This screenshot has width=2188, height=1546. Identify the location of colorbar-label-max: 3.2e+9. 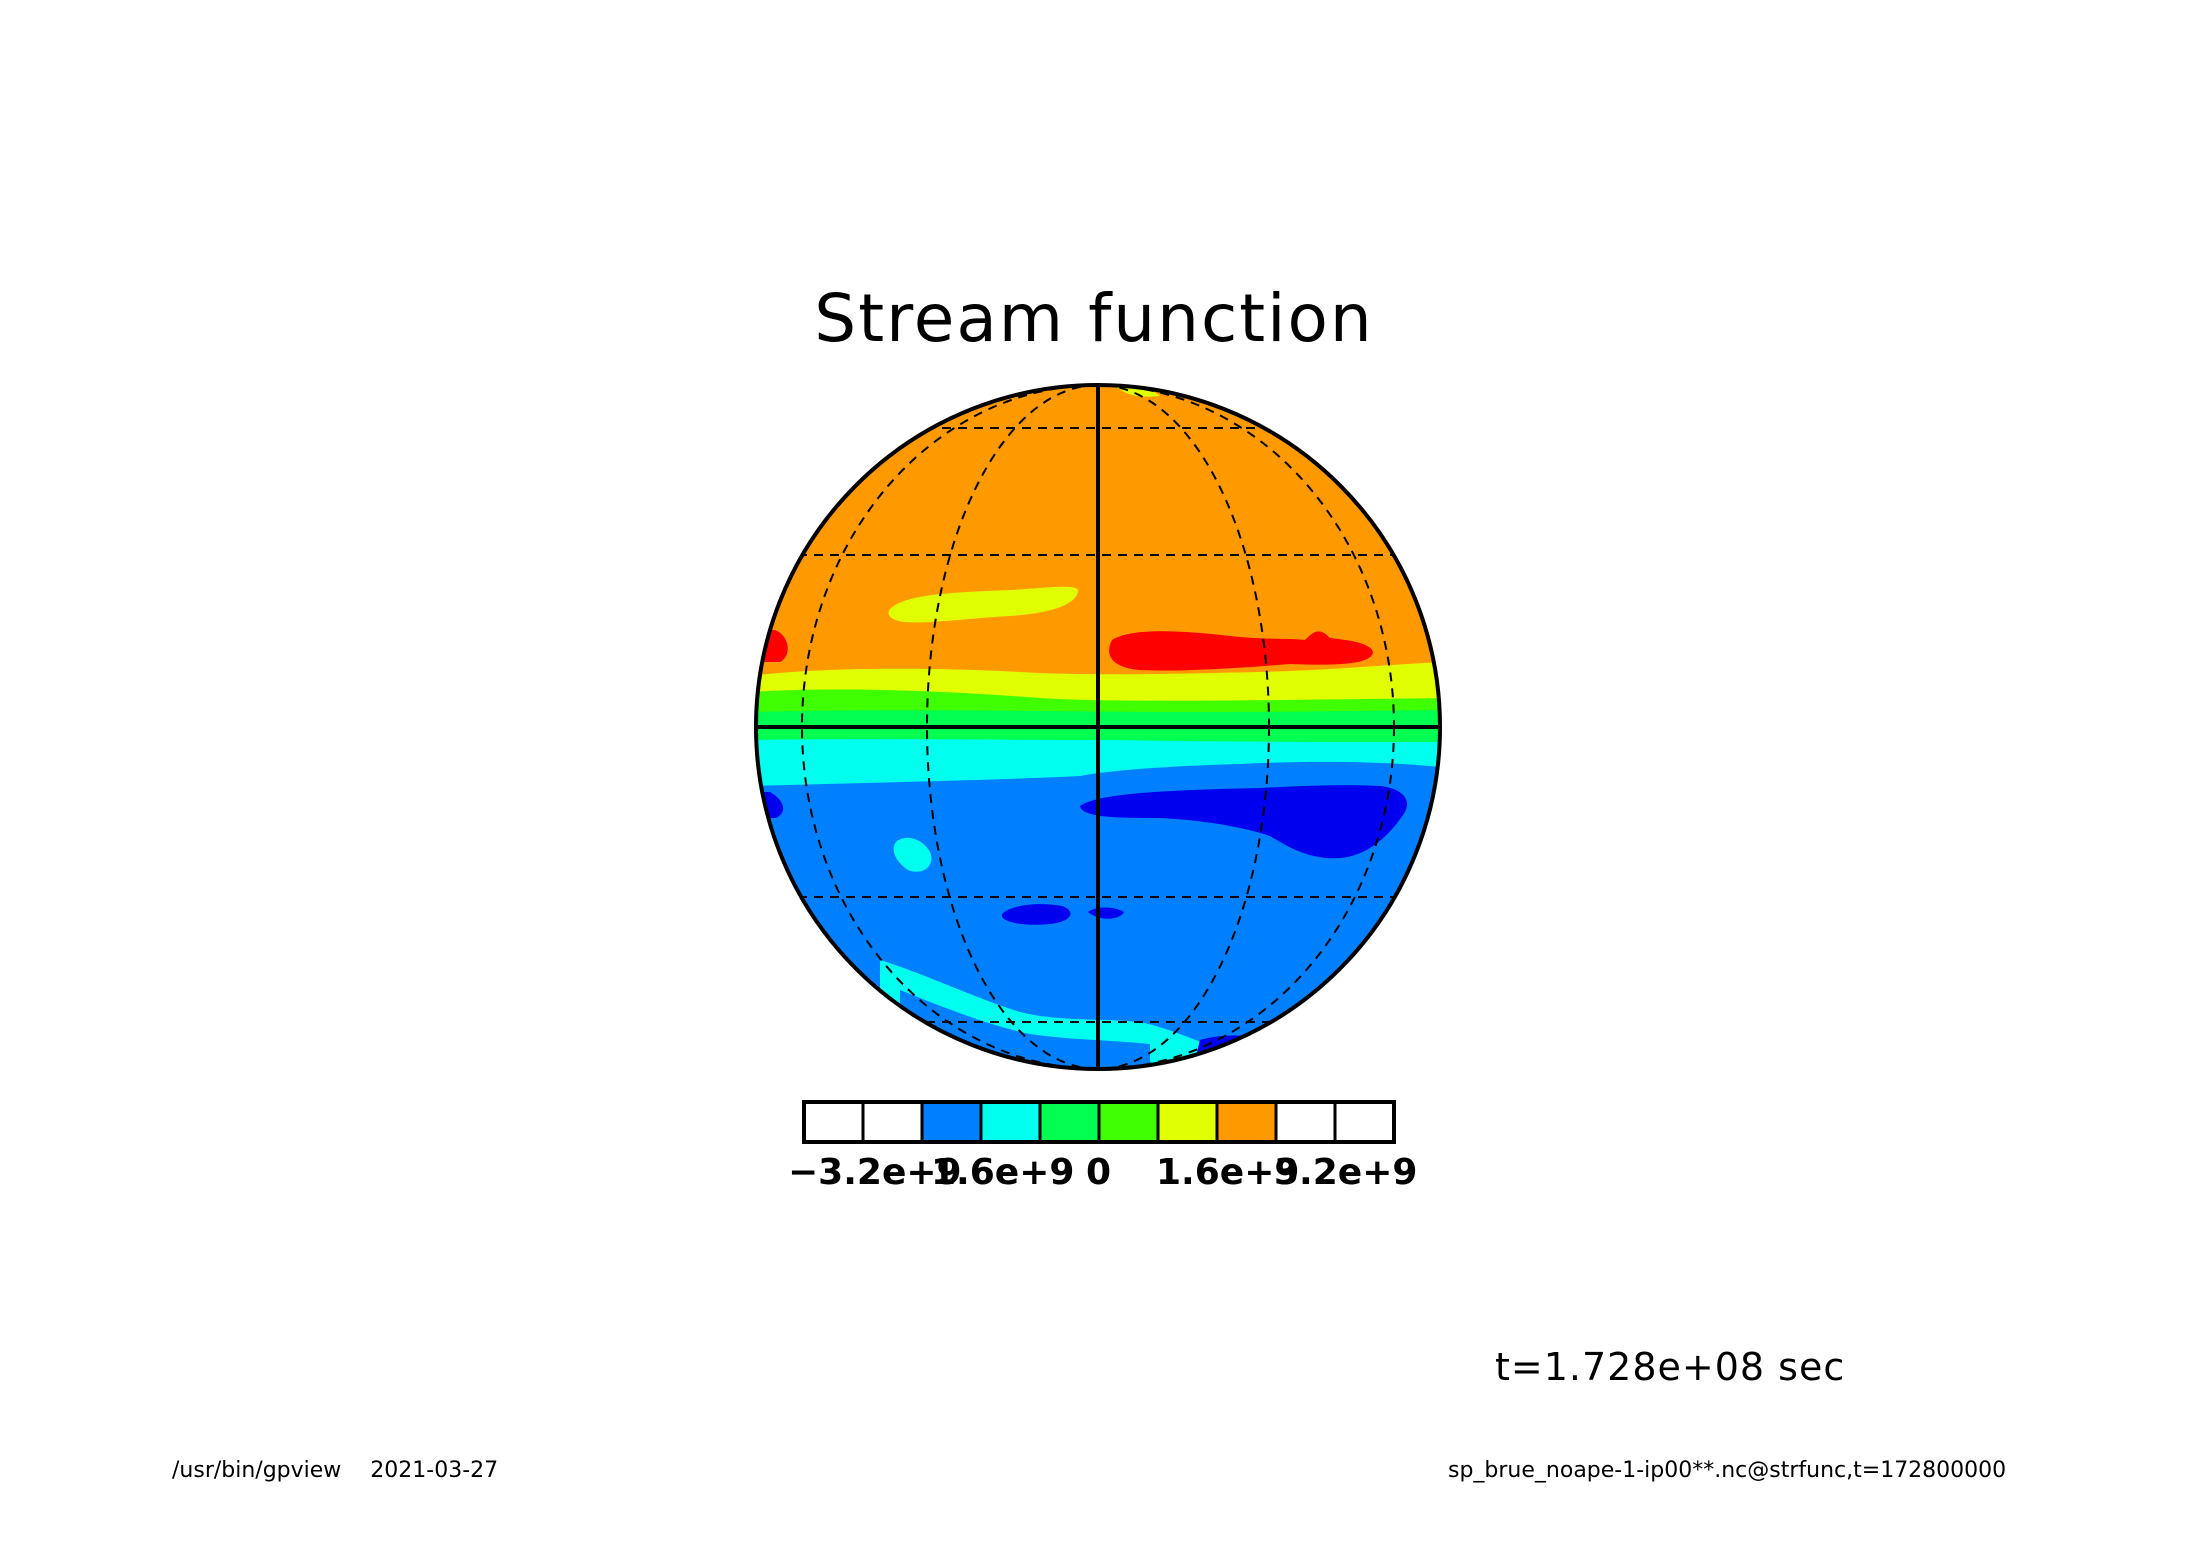
(1346, 1172).